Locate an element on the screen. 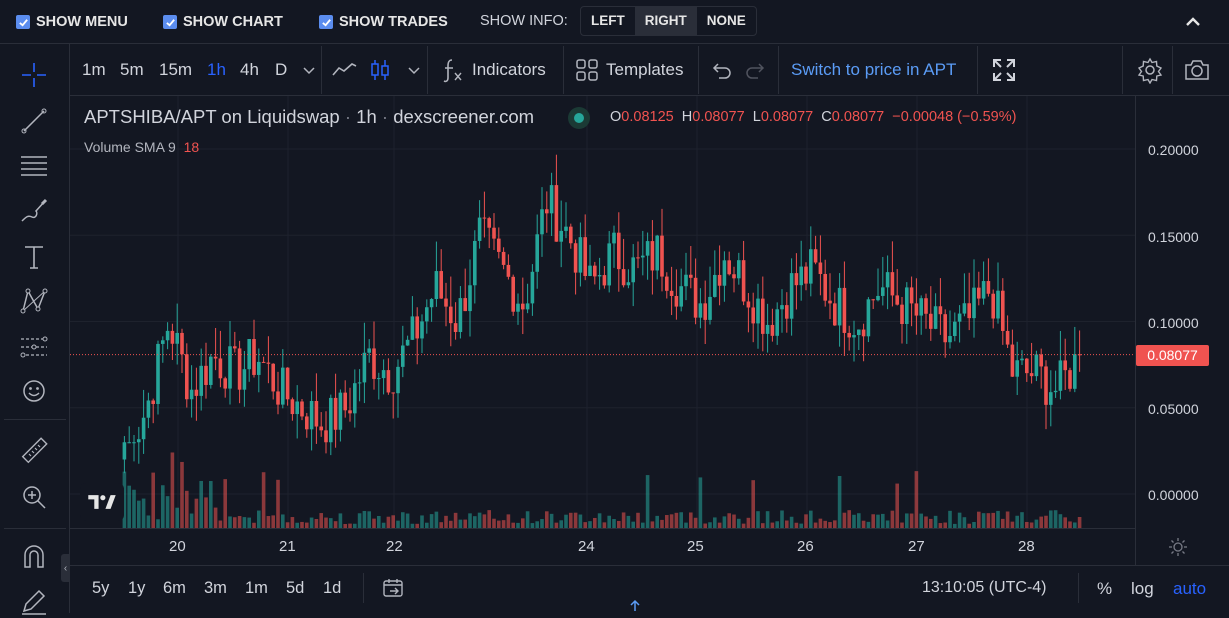 This screenshot has width=1229, height=618. time-label: 24 is located at coordinates (586, 546).